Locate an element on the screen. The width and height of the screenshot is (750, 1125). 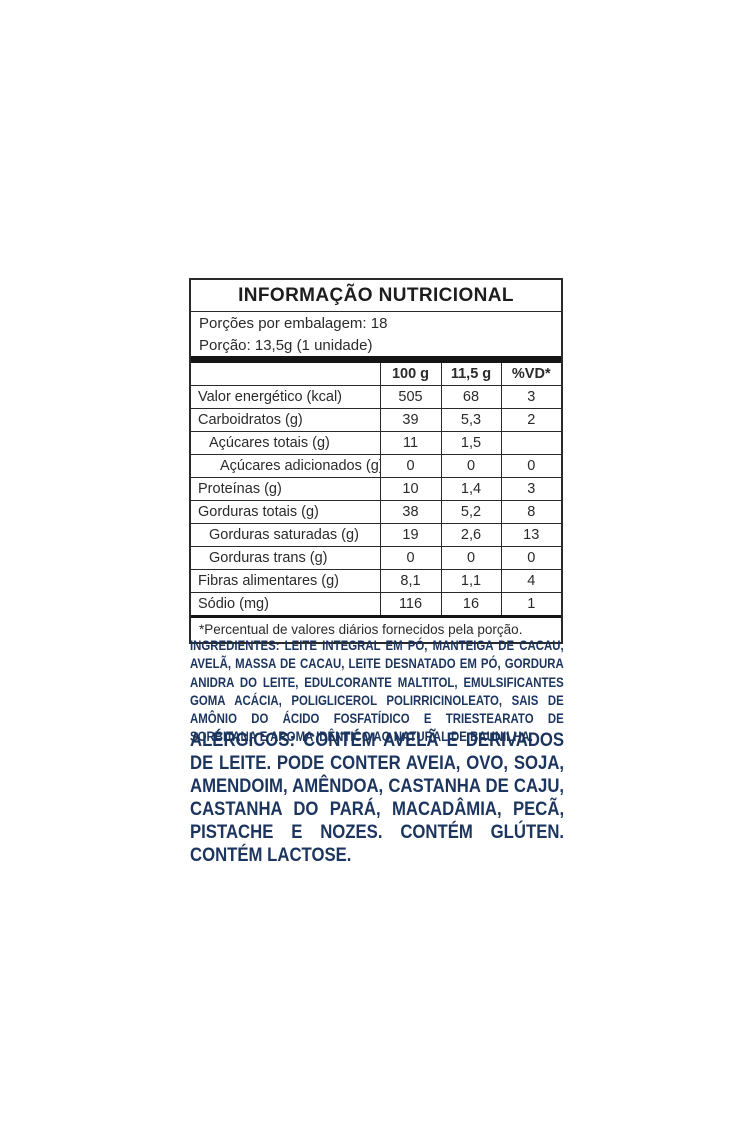
value-percent-dv is located at coordinates (530, 443).